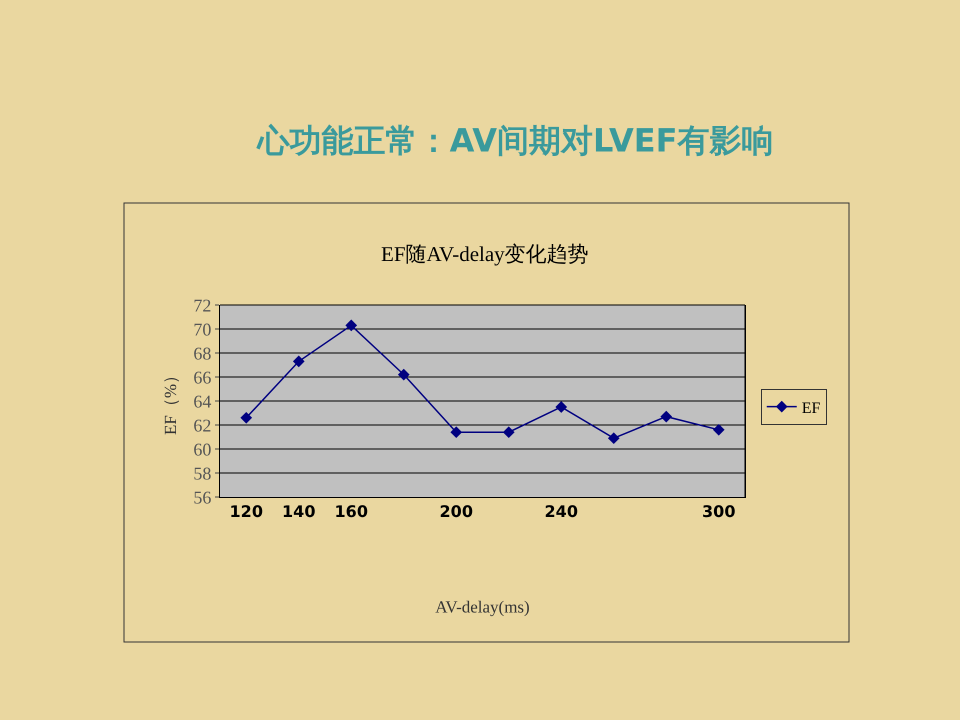 This screenshot has height=720, width=960. Describe the element at coordinates (202, 401) in the screenshot. I see `y-tick-label: 64` at that location.